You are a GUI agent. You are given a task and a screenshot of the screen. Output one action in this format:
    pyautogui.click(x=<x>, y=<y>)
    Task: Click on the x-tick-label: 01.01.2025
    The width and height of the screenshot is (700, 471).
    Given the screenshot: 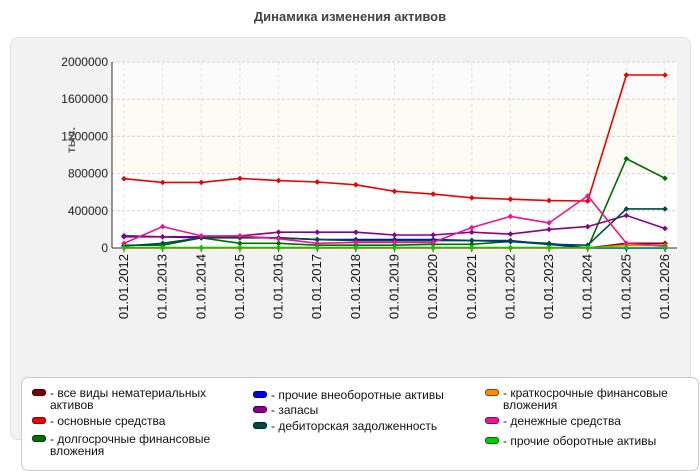 What is the action you would take?
    pyautogui.click(x=625, y=286)
    